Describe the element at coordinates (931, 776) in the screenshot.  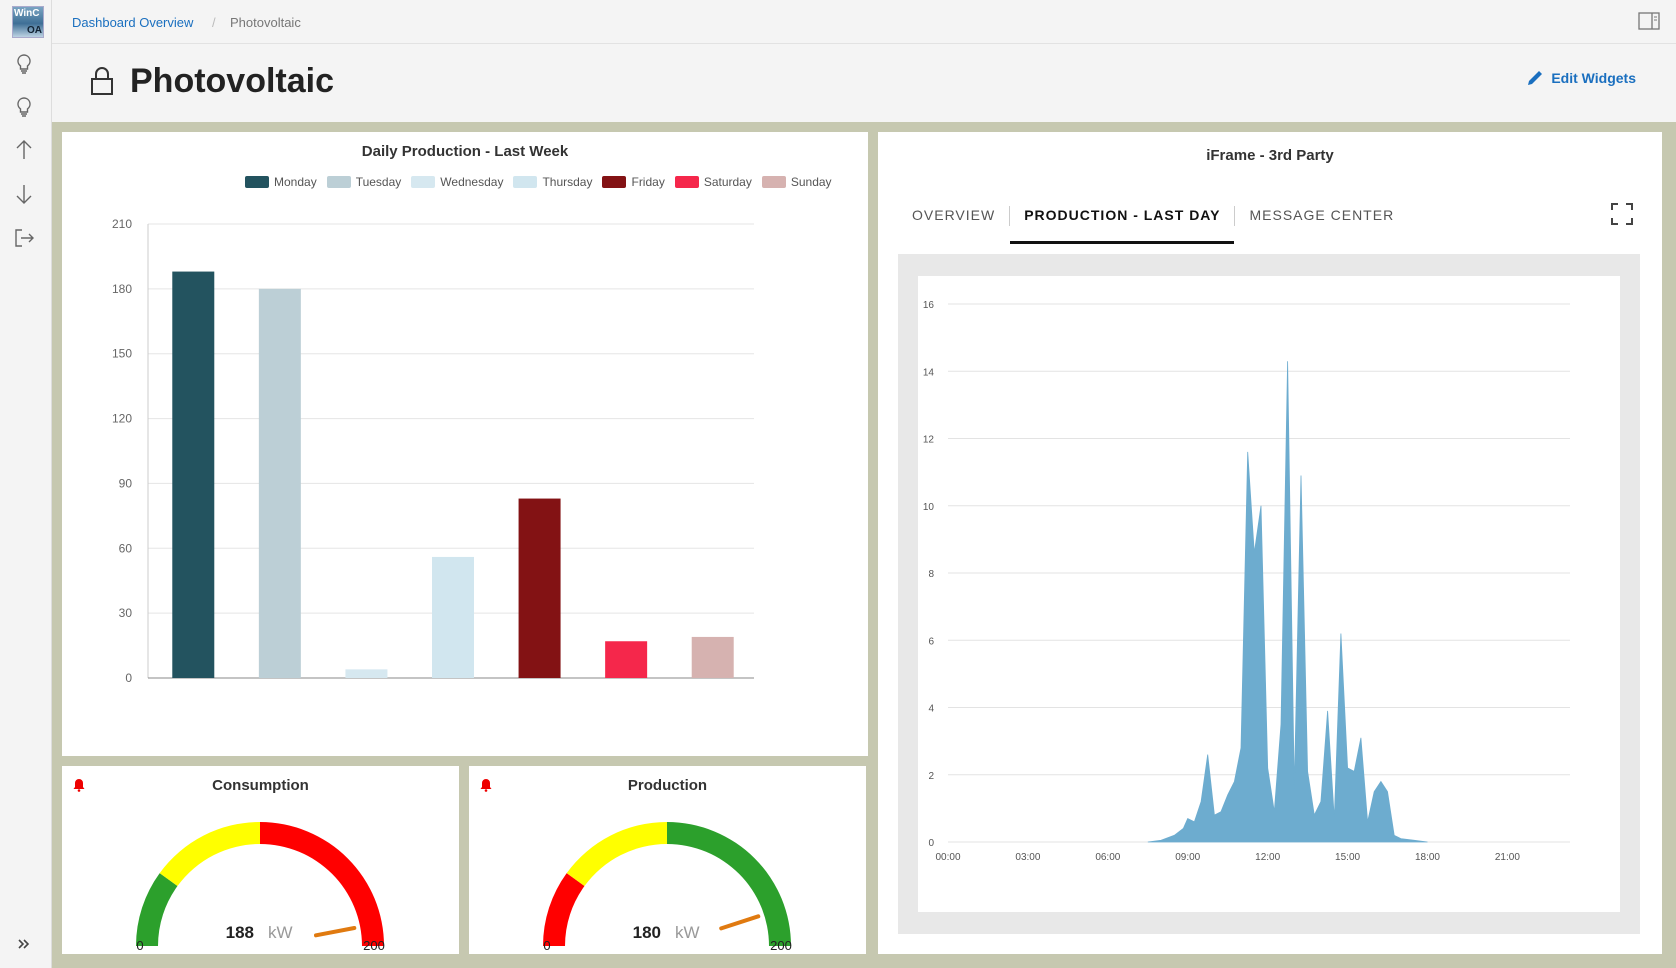
I see `y-tick-label: 2` at that location.